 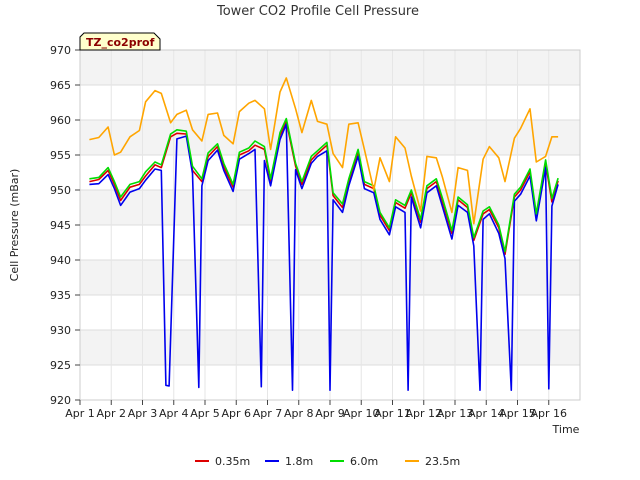 I want to click on legend-label: 6.0m, so click(x=364, y=461).